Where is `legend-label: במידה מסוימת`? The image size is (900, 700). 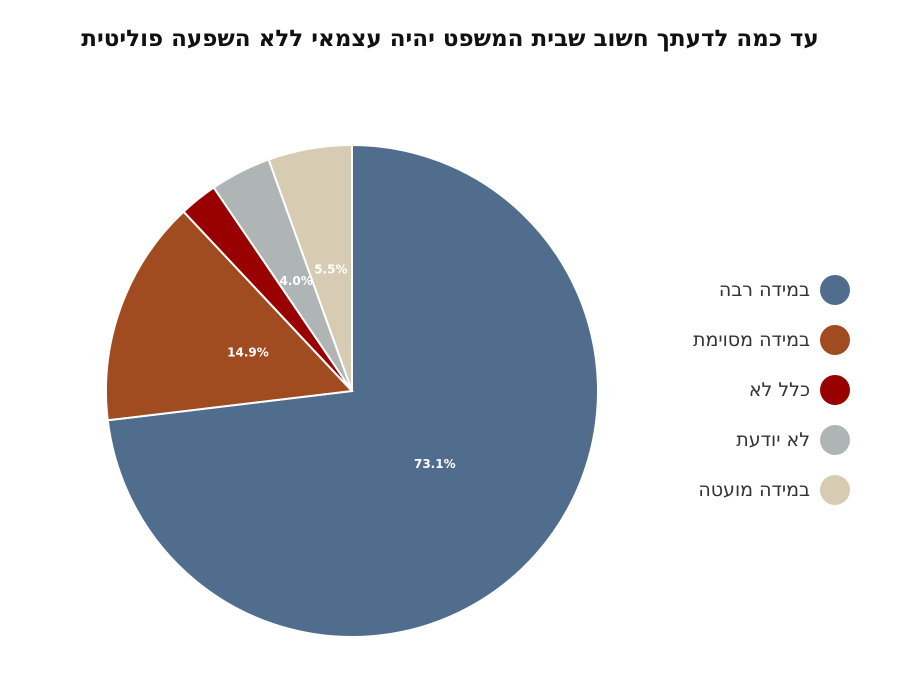 legend-label: במידה מסוימת is located at coordinates (751, 340).